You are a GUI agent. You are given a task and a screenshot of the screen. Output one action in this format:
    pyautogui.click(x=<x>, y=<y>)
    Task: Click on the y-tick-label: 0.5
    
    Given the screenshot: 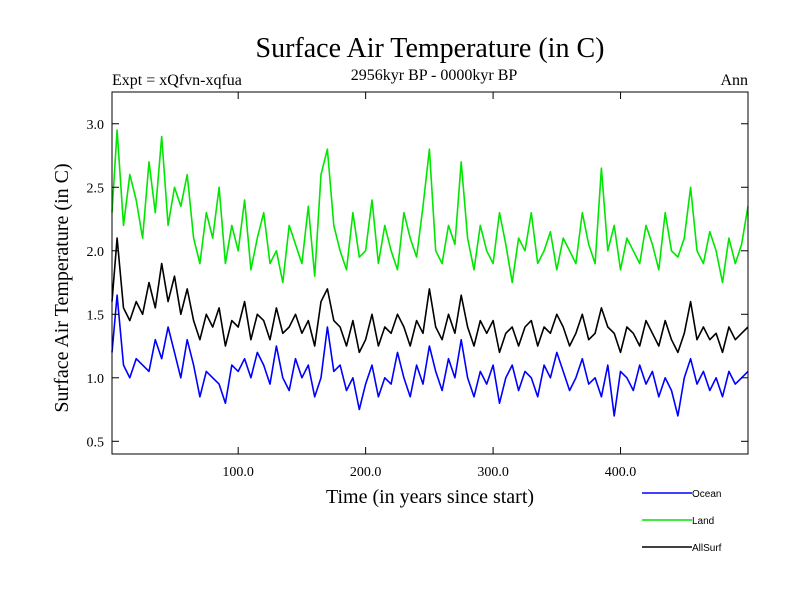 What is the action you would take?
    pyautogui.click(x=96, y=442)
    